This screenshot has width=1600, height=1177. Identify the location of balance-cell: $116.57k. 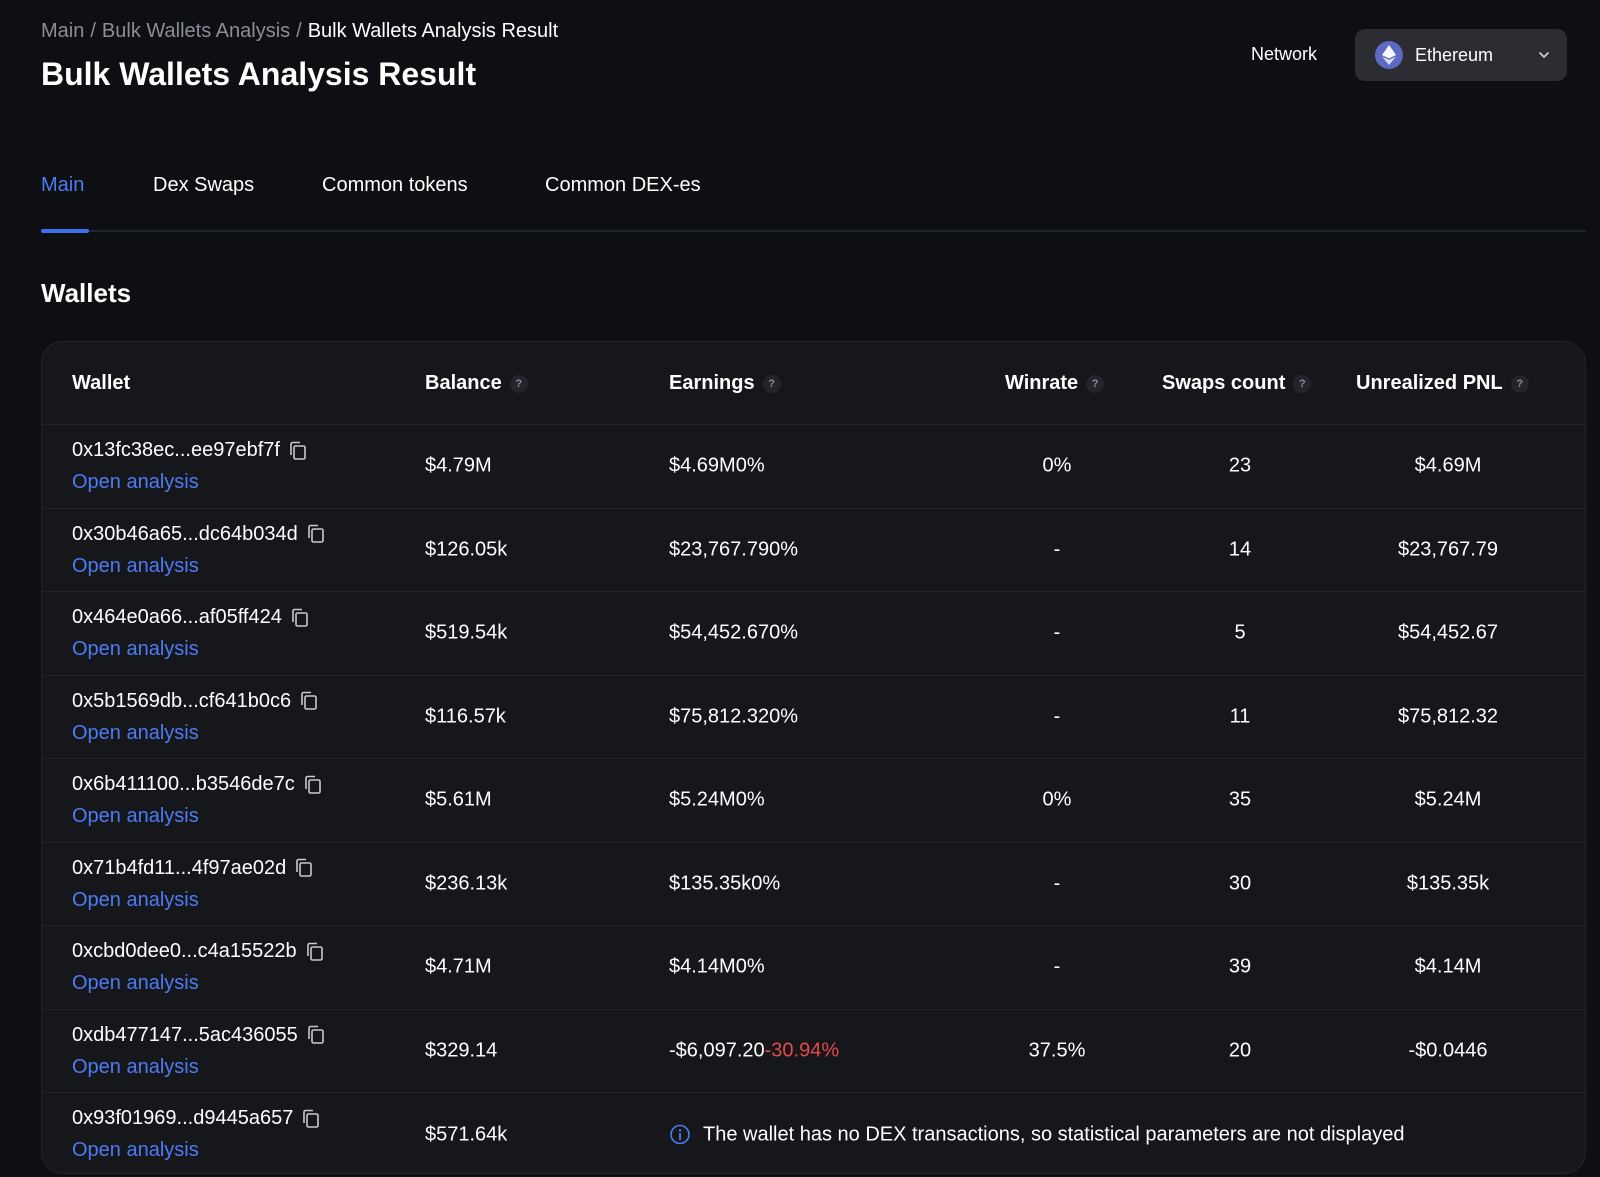
(465, 716).